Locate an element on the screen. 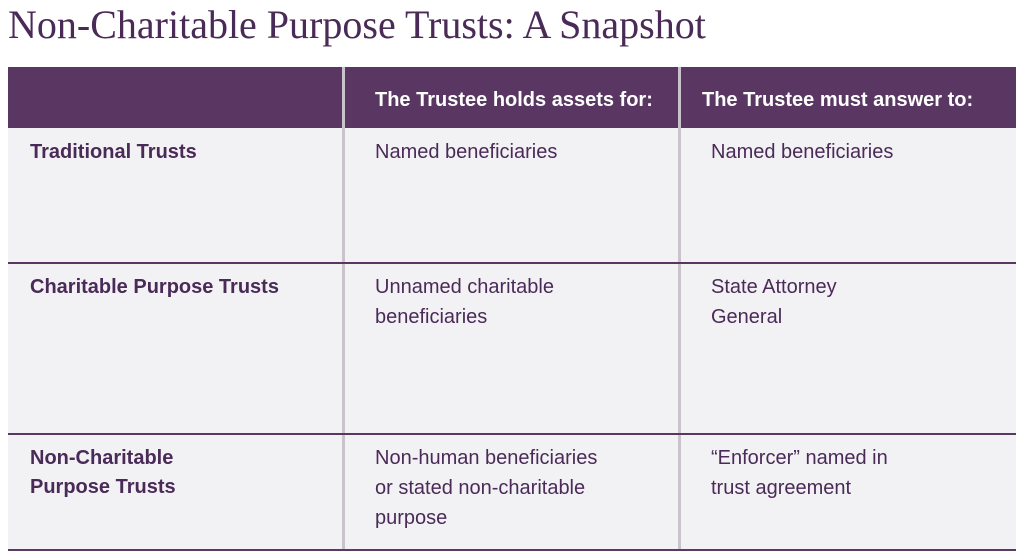  cell-charitable-answer: State Attorney General is located at coordinates (774, 302).